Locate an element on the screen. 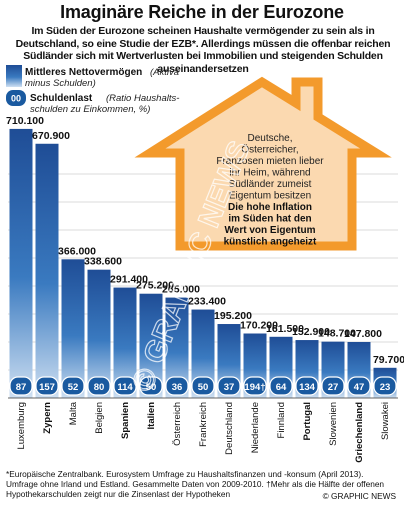 This screenshot has height=509, width=404. legend-badge is located at coordinates (16, 98).